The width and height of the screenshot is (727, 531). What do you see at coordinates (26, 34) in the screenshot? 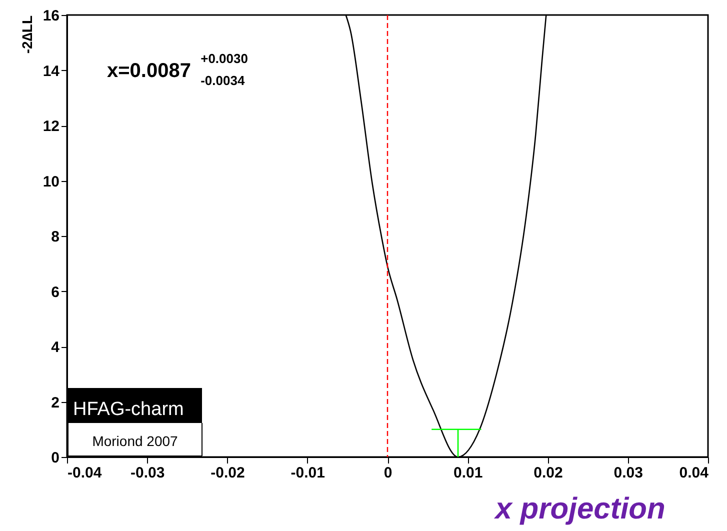
I see `y-axis-title: -2∆LL` at bounding box center [26, 34].